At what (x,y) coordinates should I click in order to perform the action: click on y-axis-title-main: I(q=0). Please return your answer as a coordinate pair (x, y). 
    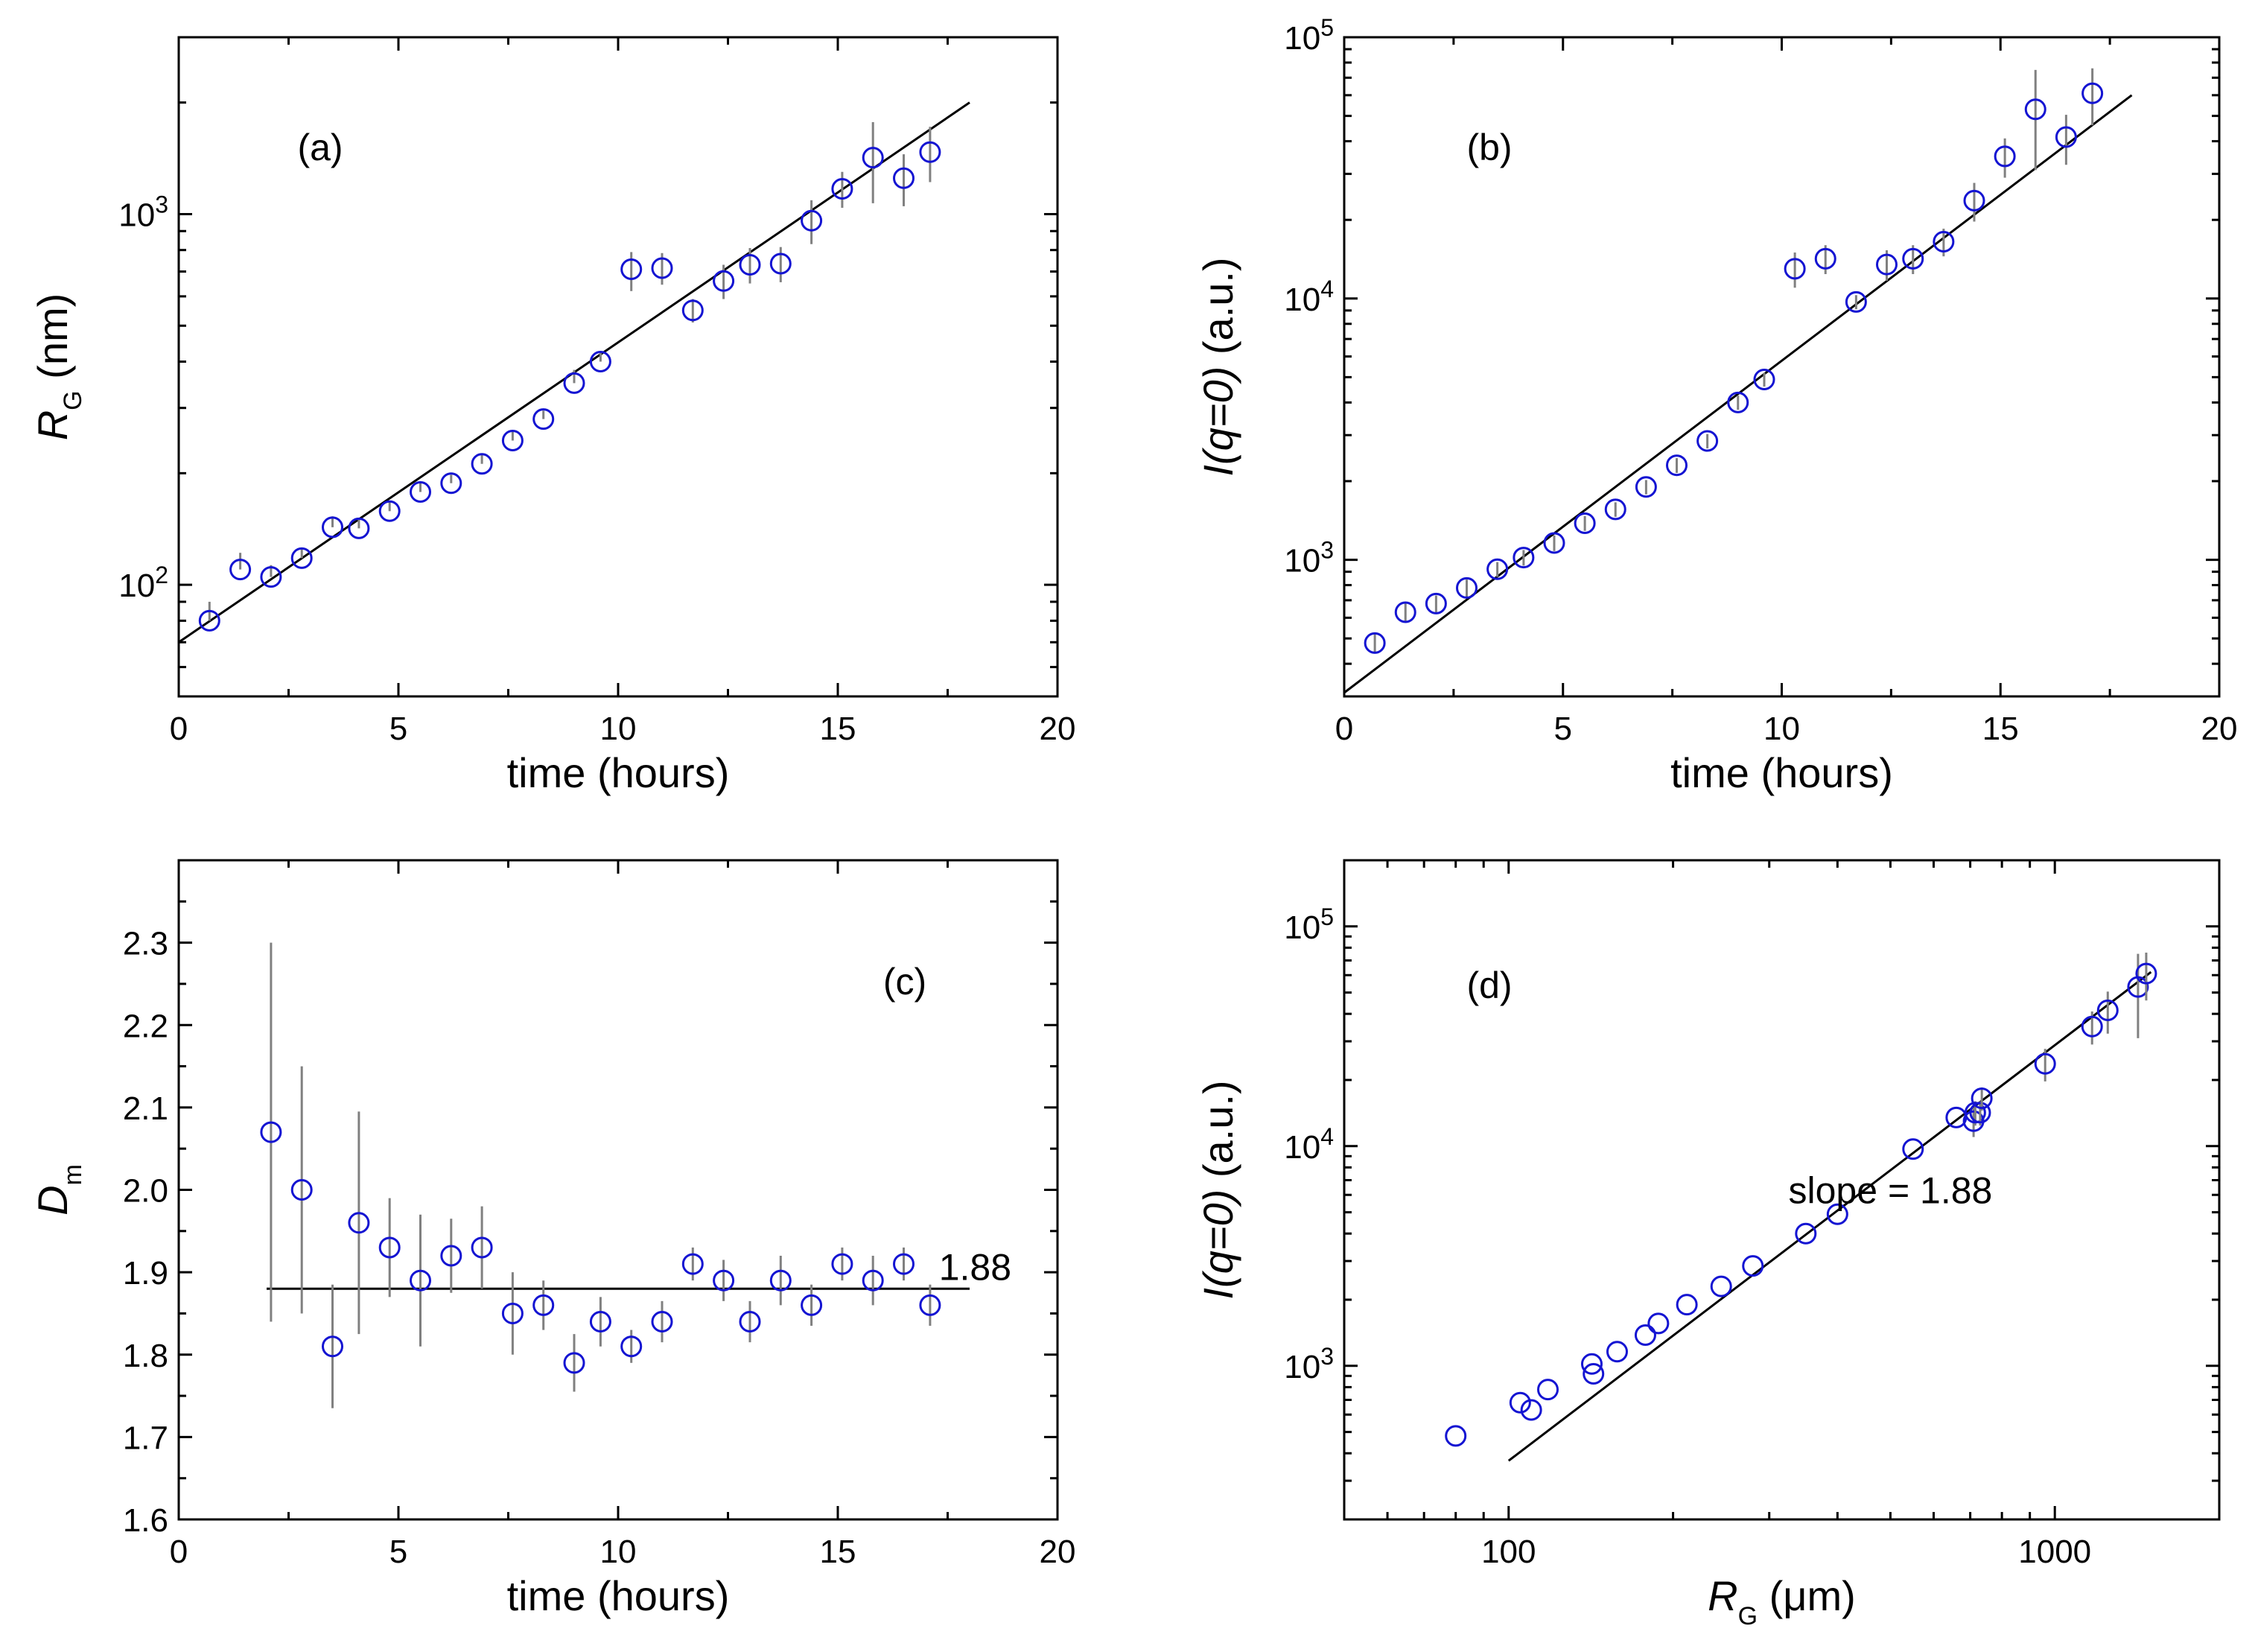
    Looking at the image, I should click on (1218, 421).